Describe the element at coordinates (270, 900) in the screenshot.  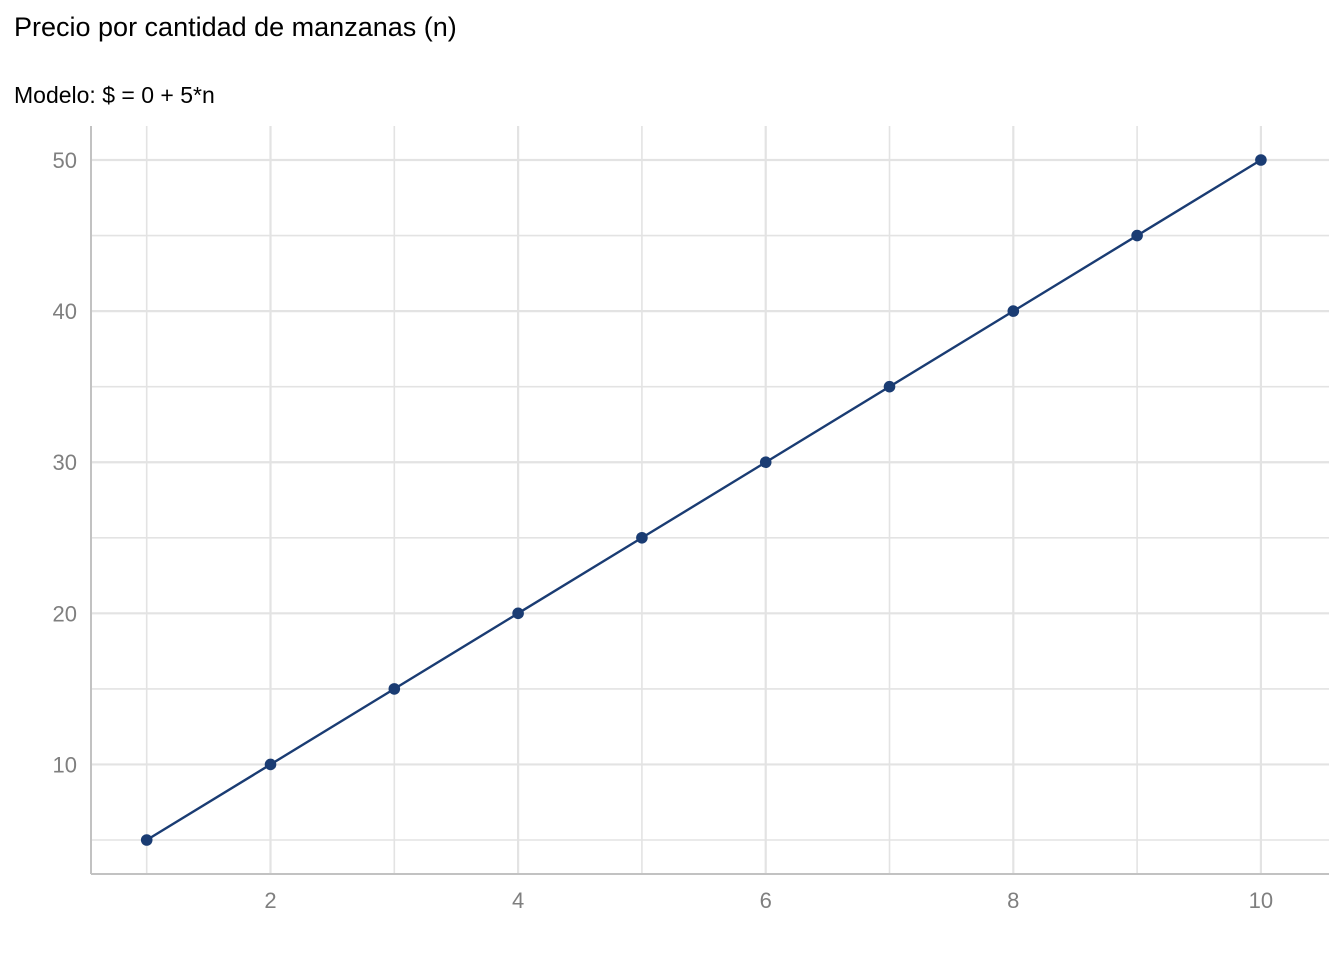
I see `x-tick-label: 2` at that location.